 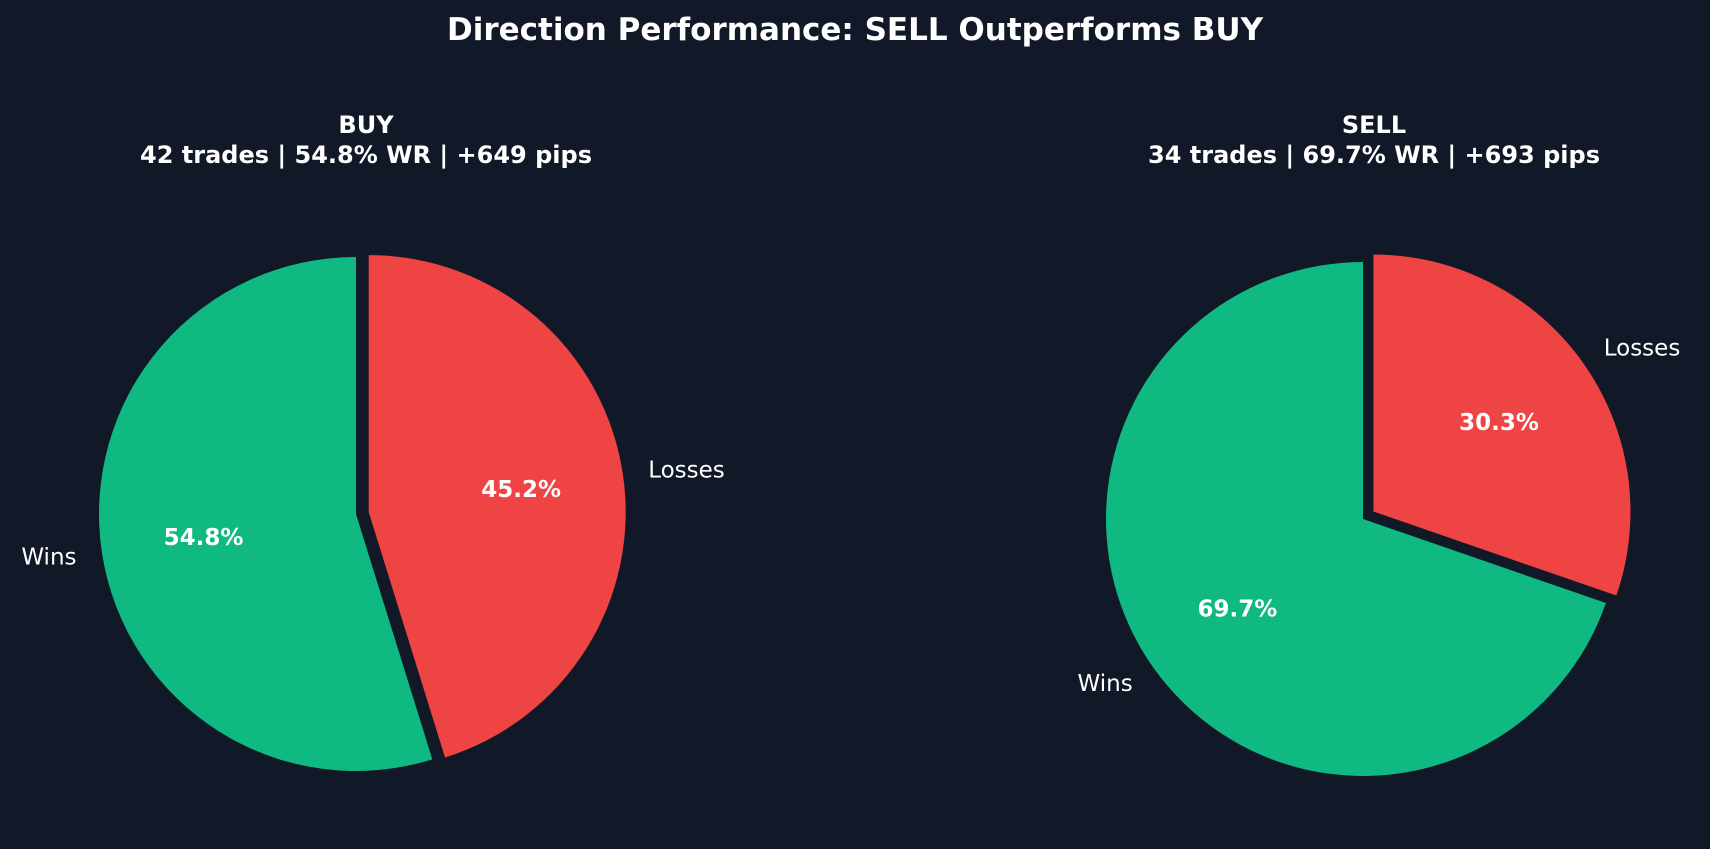 What do you see at coordinates (1238, 609) in the screenshot?
I see `sell-wins-percent-label: 69.7%` at bounding box center [1238, 609].